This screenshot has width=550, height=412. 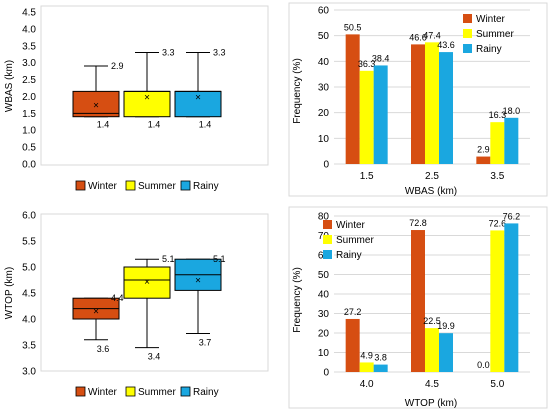 What do you see at coordinates (29, 165) in the screenshot?
I see `y-tick-label: 0.0` at bounding box center [29, 165].